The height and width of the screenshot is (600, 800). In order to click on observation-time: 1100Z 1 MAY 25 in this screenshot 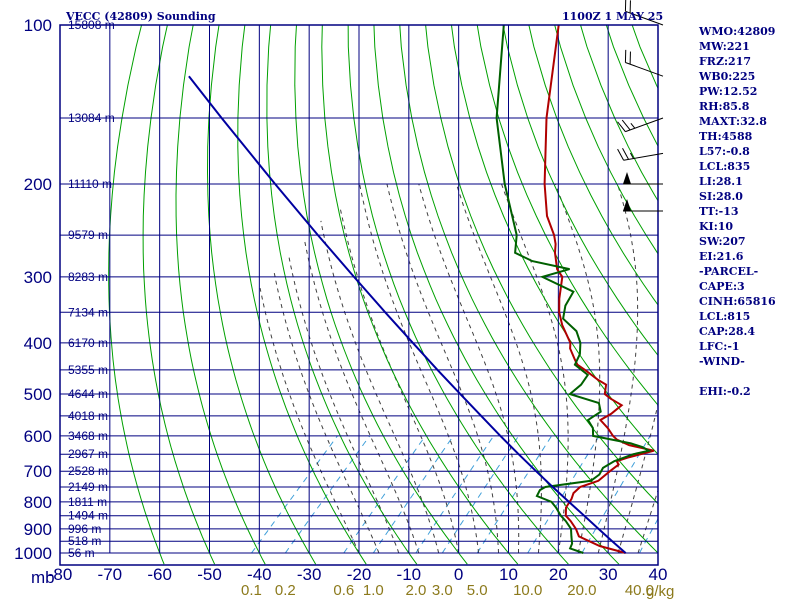, I will do `click(612, 16)`.